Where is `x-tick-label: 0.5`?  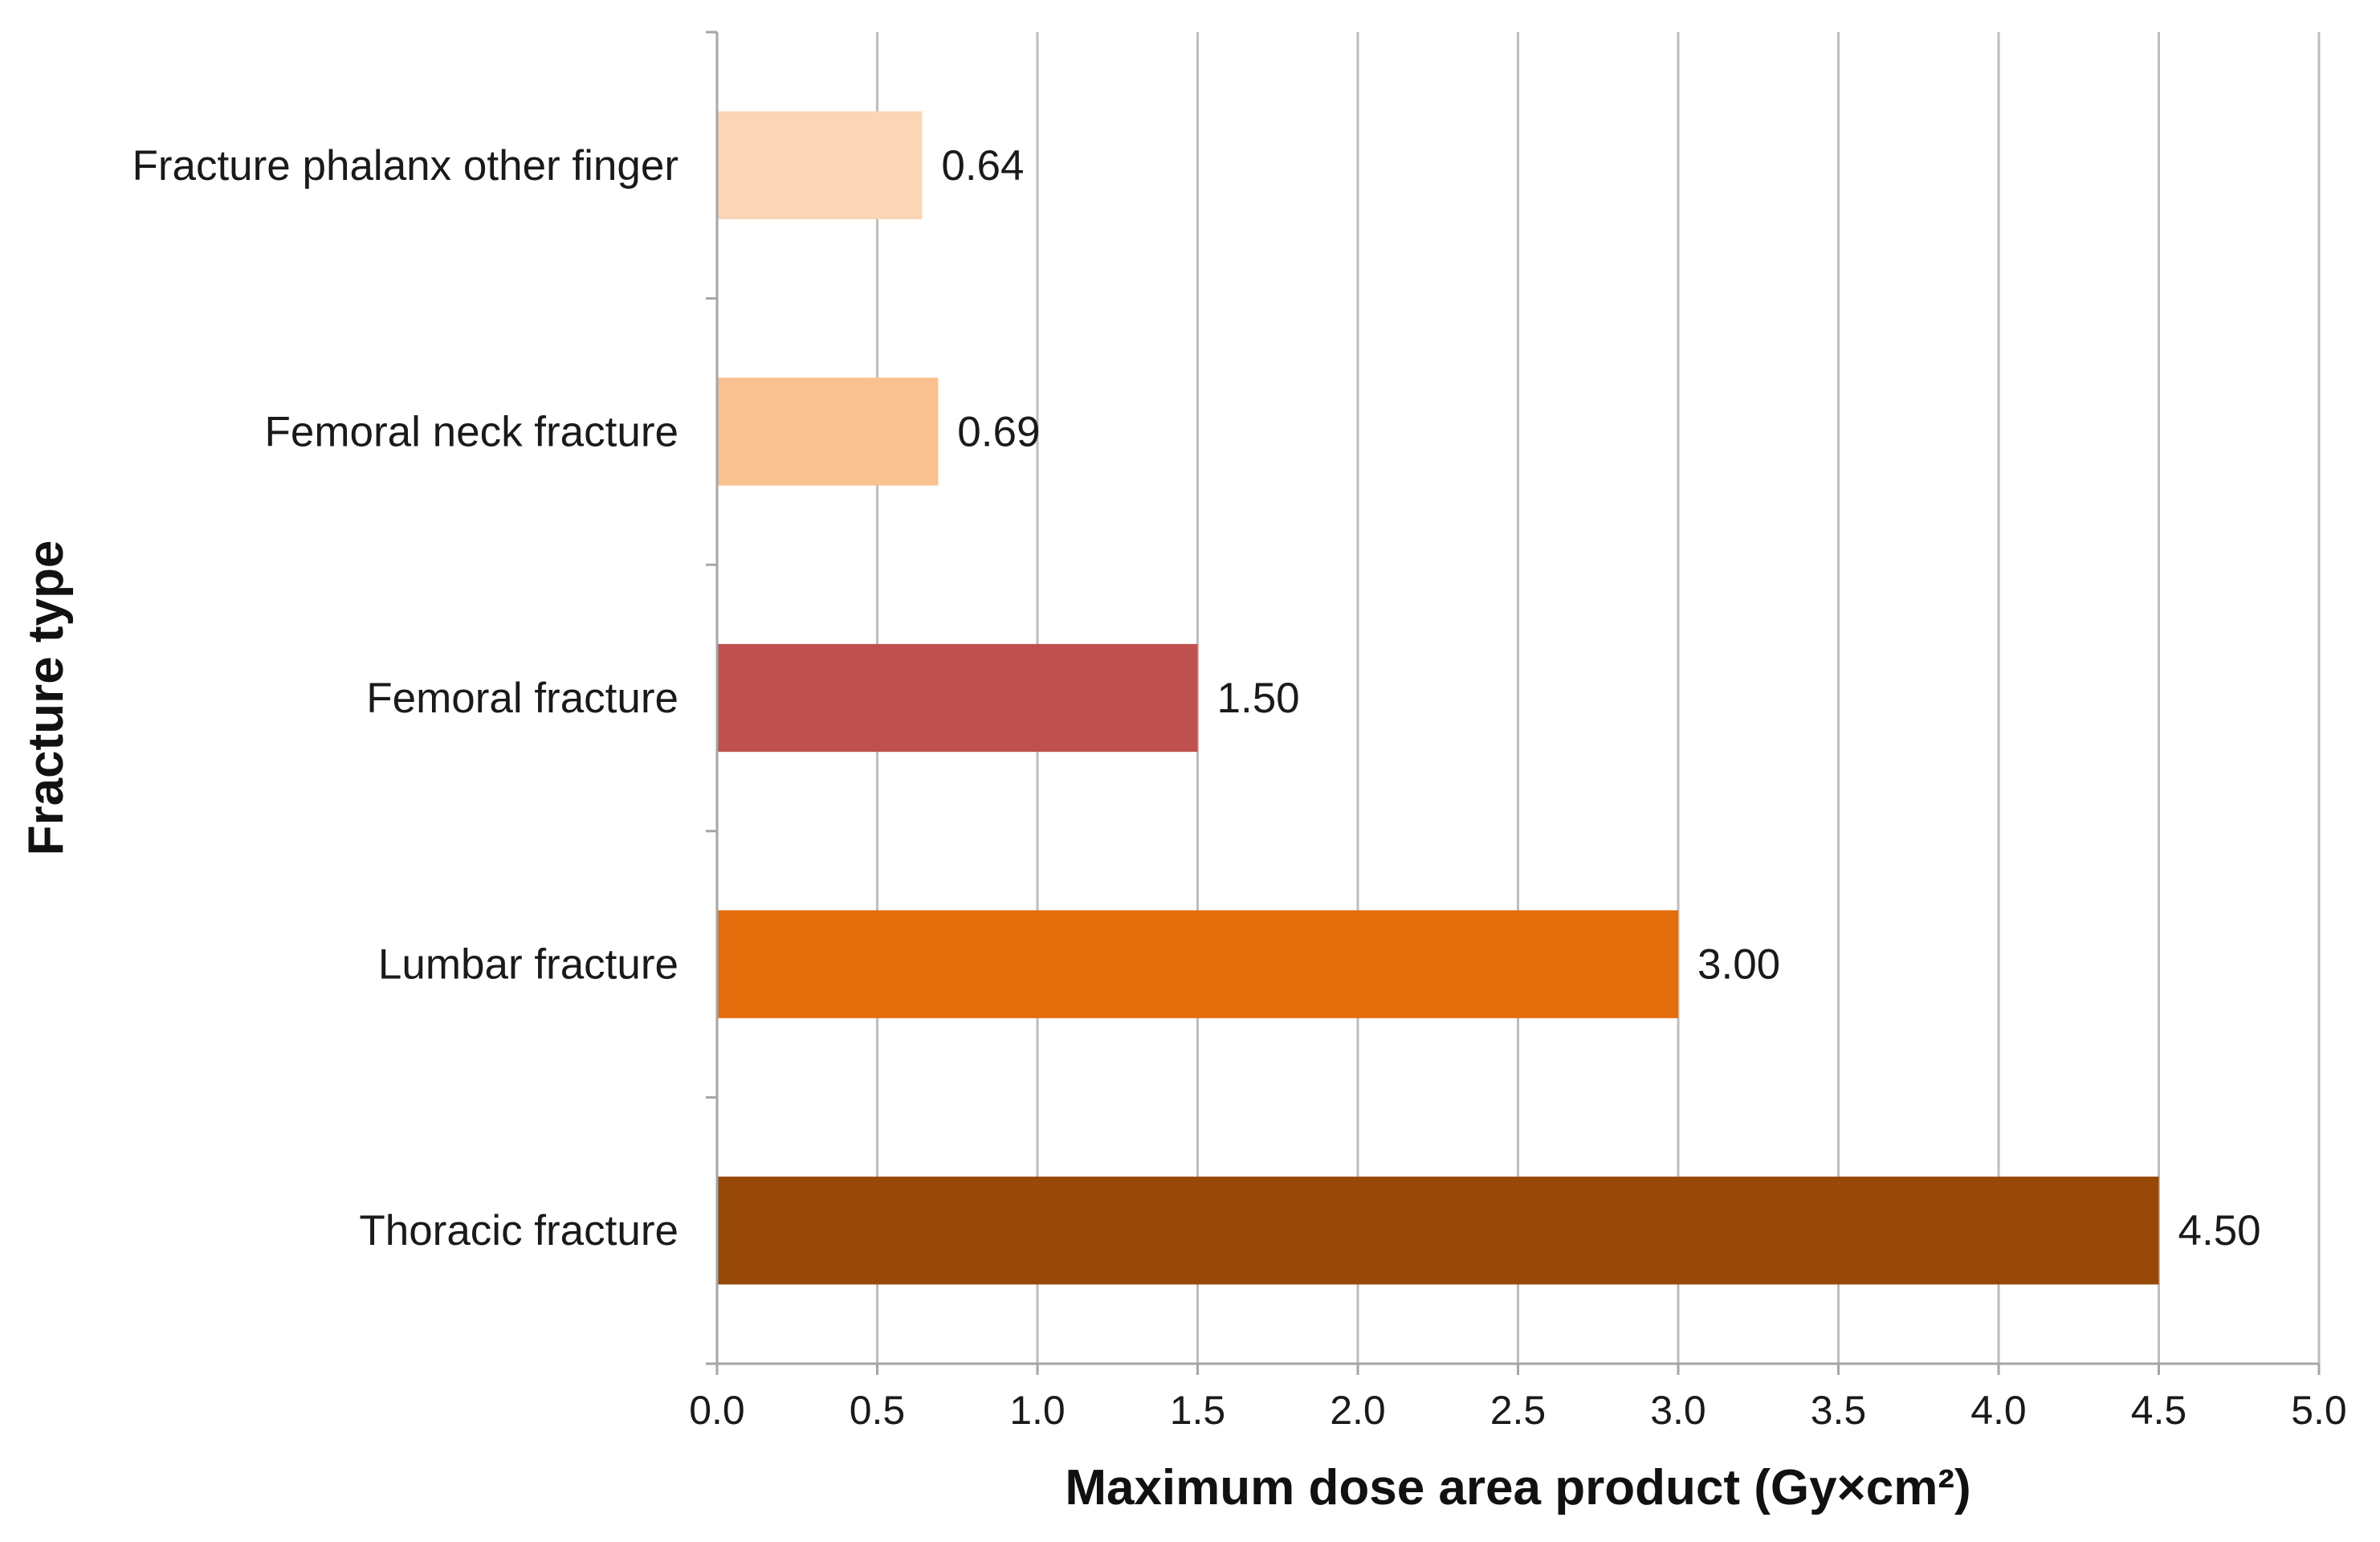 x-tick-label: 0.5 is located at coordinates (878, 1410).